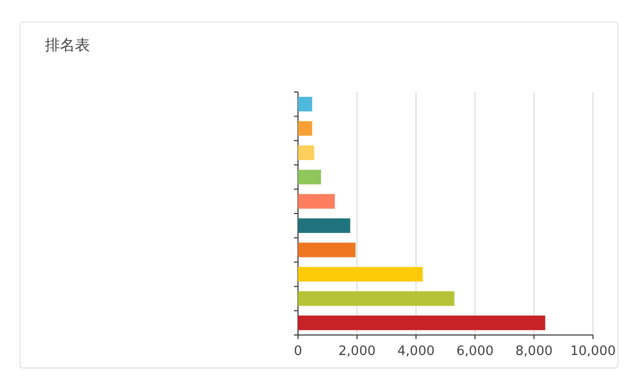  What do you see at coordinates (357, 351) in the screenshot?
I see `x-tick-label: 2,000` at bounding box center [357, 351].